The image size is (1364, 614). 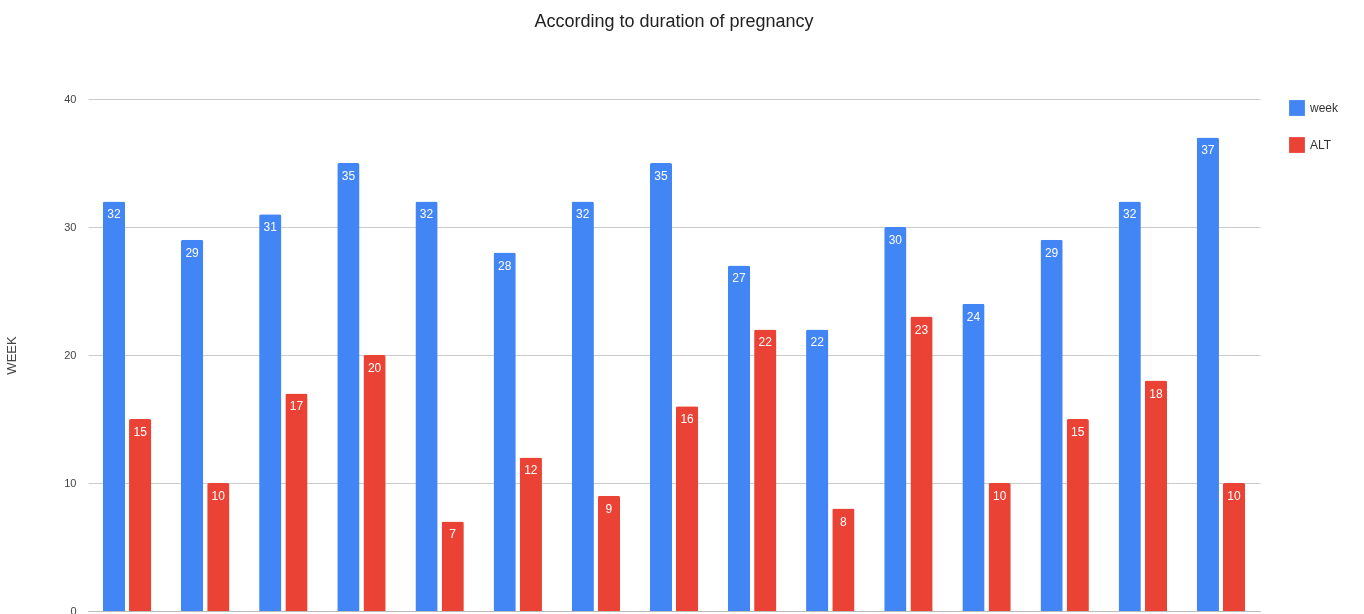 I want to click on data-label: 12, so click(x=531, y=470).